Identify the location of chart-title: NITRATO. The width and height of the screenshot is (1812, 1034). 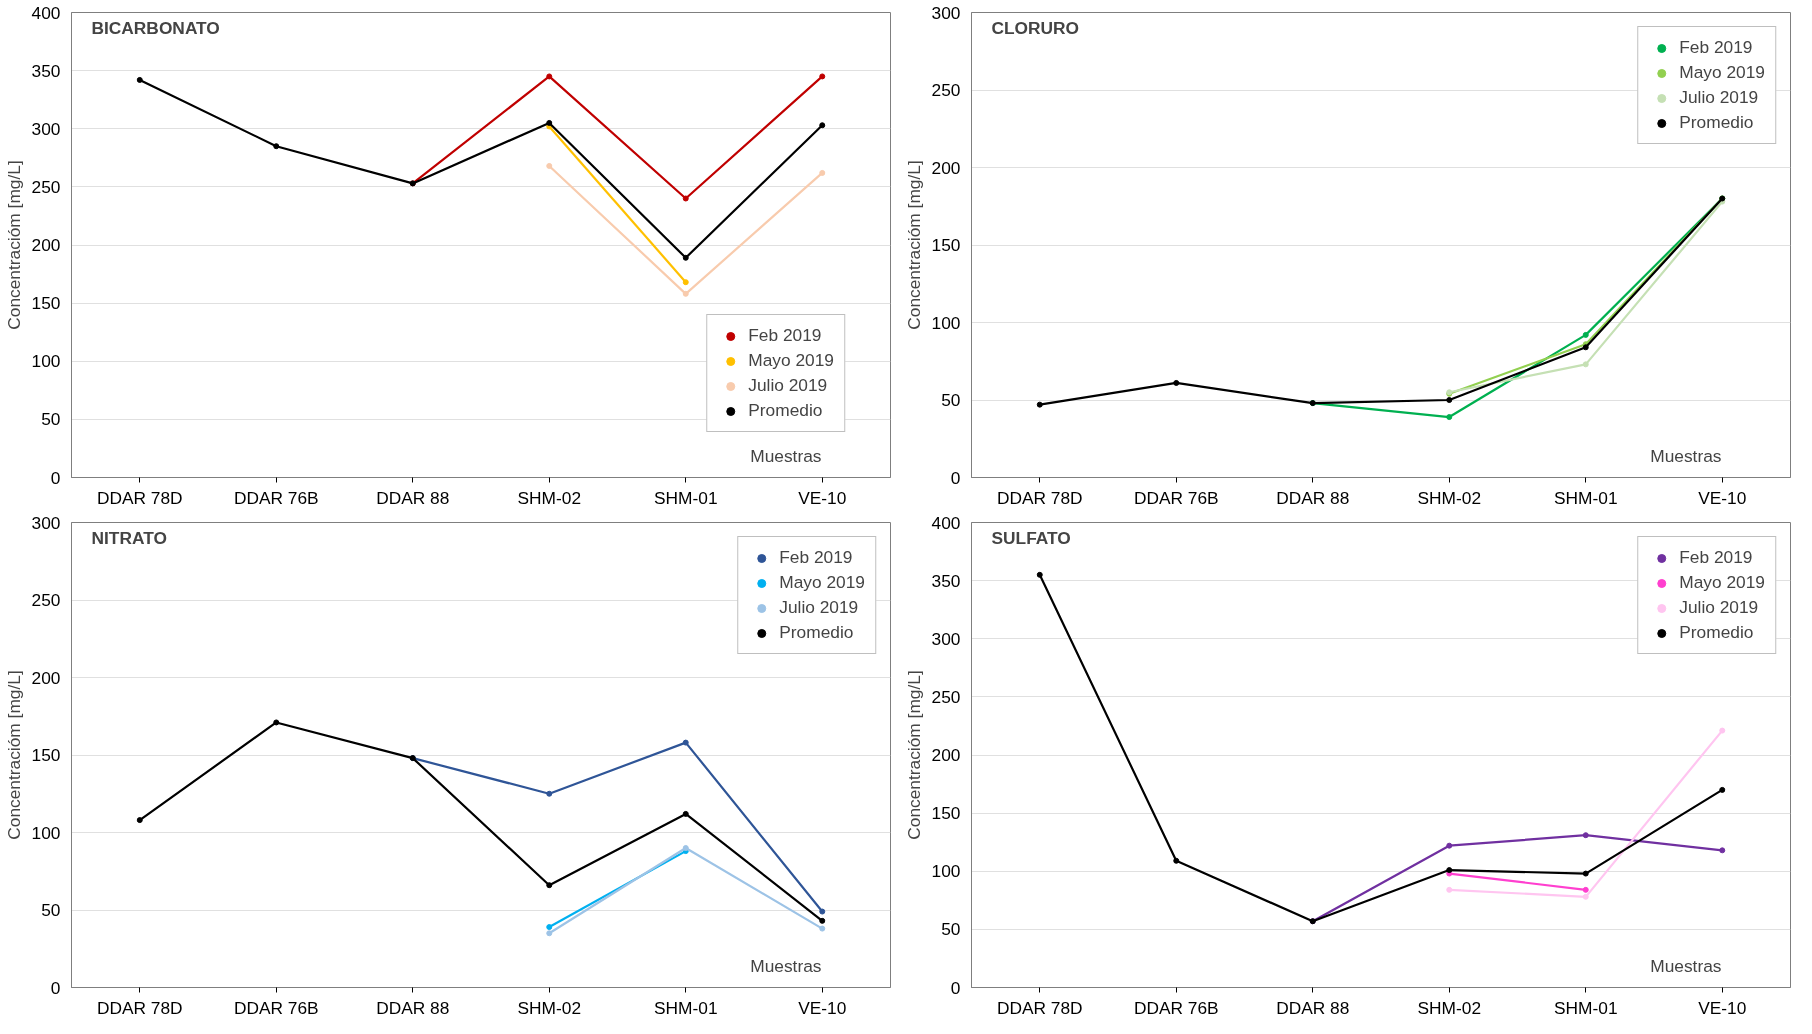
(129, 537).